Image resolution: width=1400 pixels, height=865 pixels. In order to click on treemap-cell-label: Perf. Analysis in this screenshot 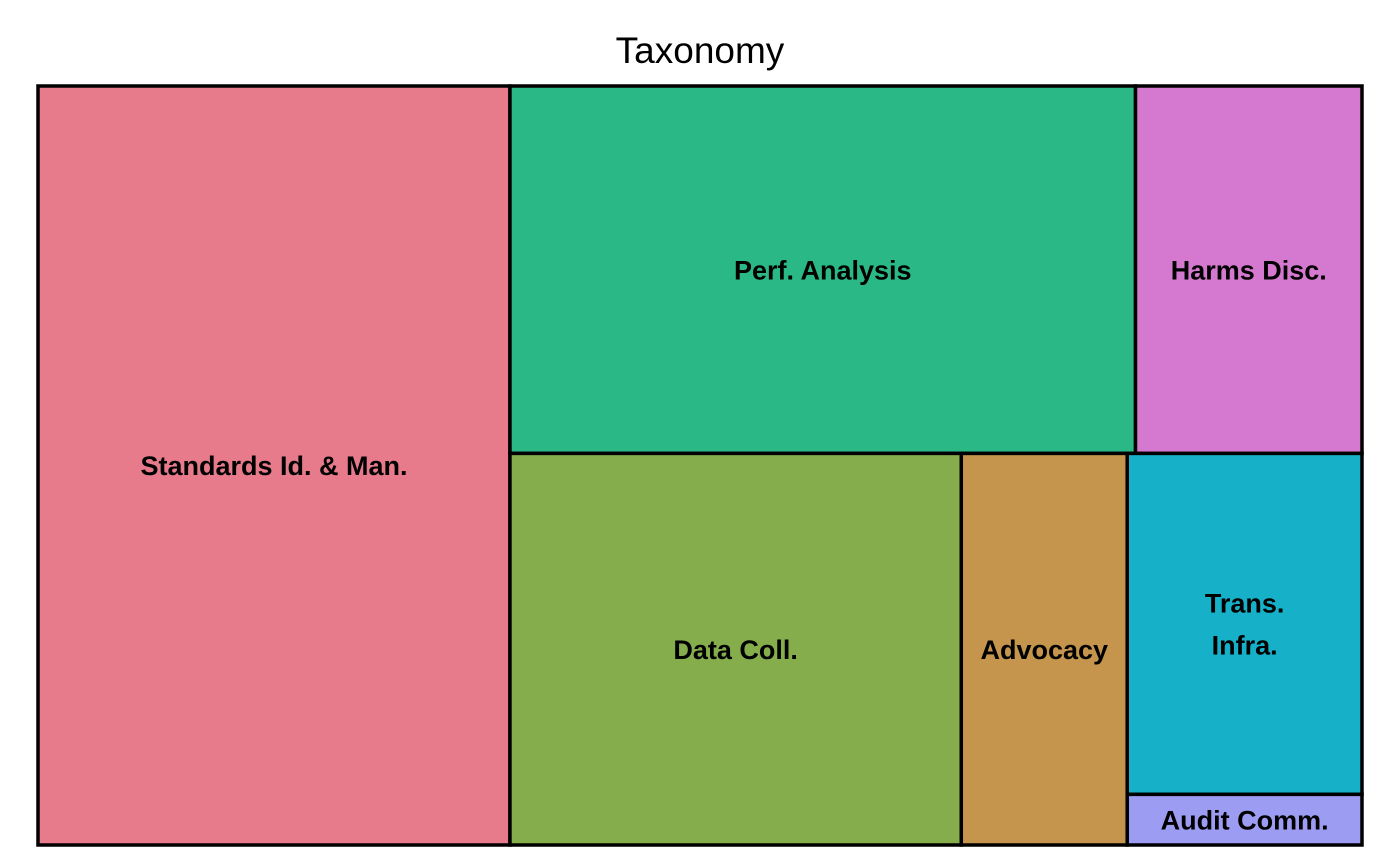, I will do `click(823, 270)`.